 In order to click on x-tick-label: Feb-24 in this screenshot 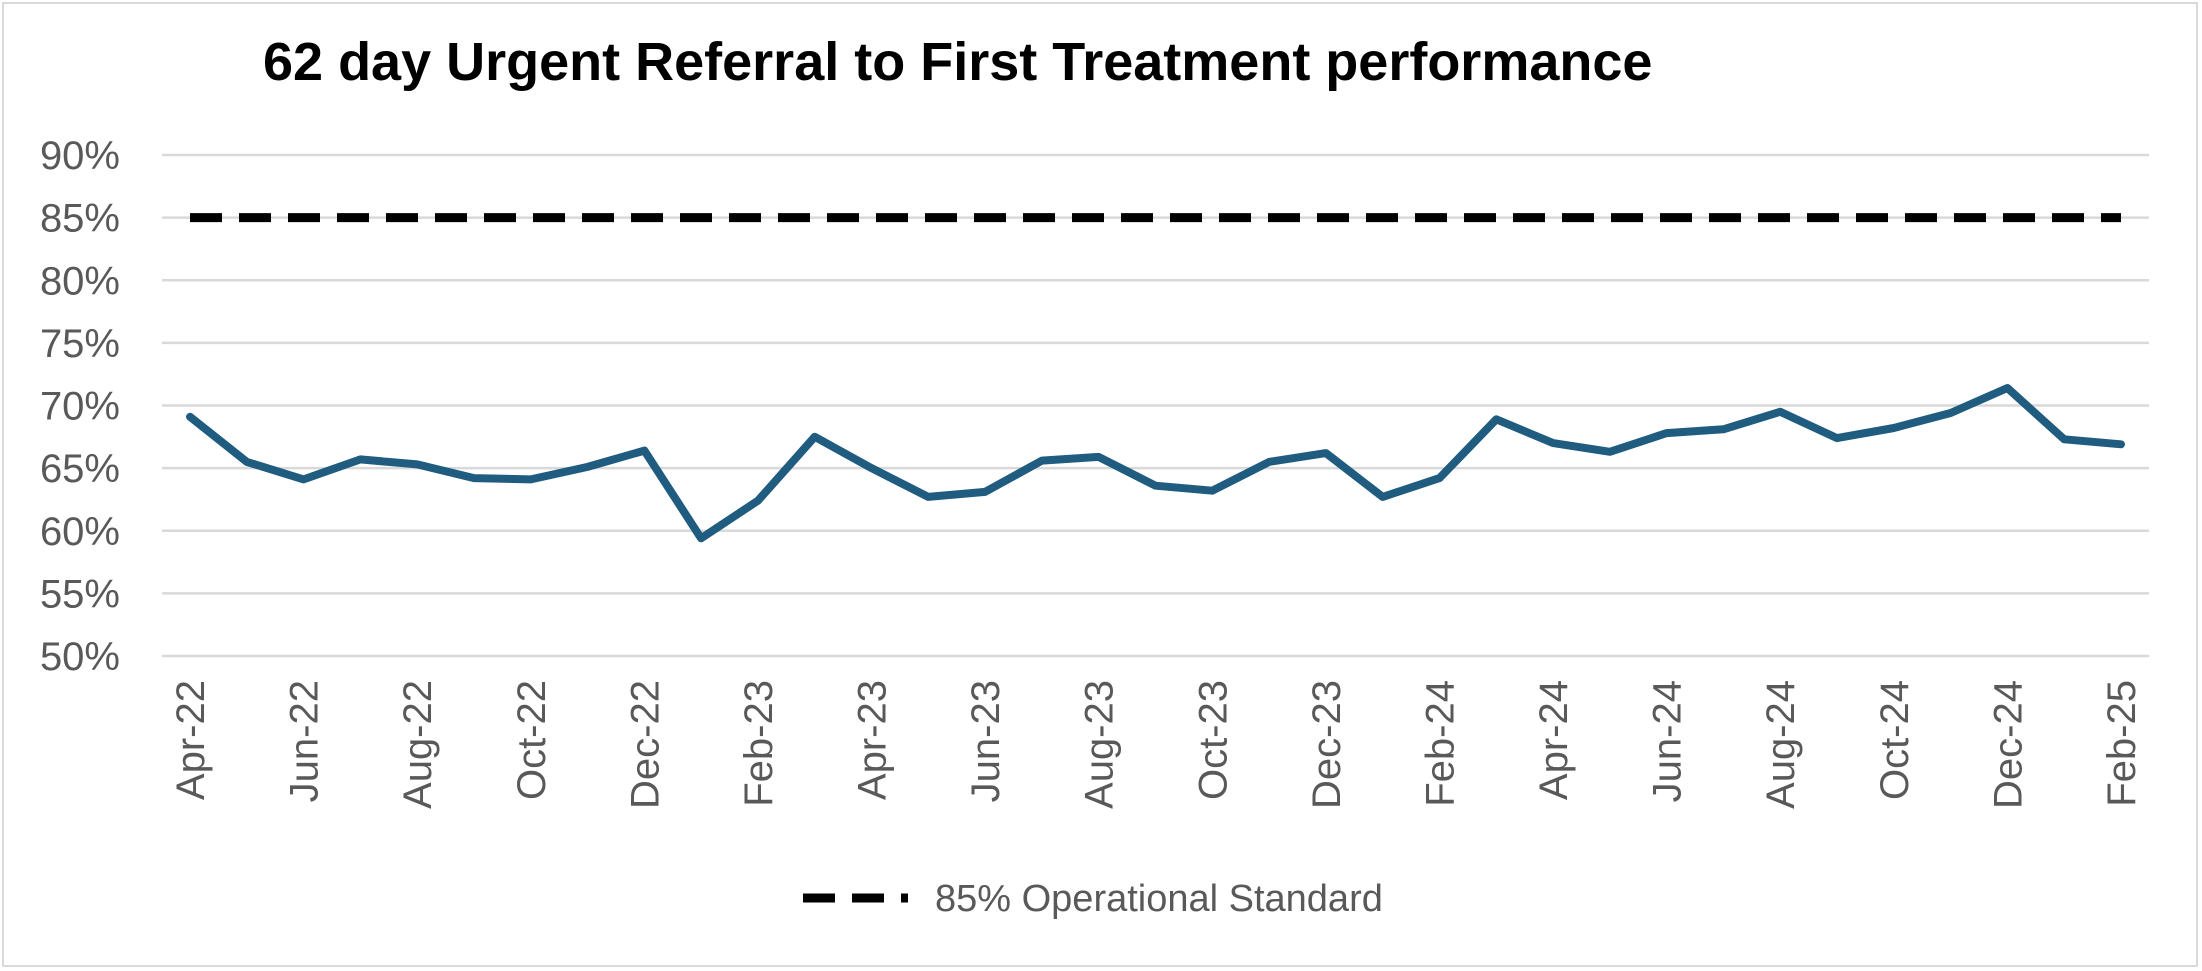, I will do `click(1440, 743)`.